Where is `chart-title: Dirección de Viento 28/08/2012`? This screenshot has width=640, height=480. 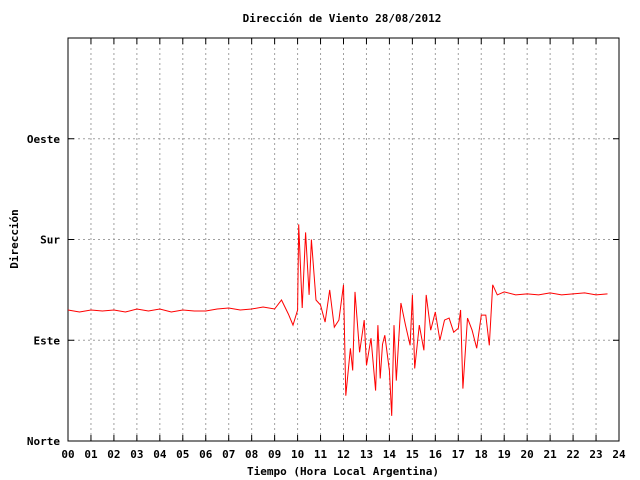 chart-title: Dirección de Viento 28/08/2012 is located at coordinates (342, 18).